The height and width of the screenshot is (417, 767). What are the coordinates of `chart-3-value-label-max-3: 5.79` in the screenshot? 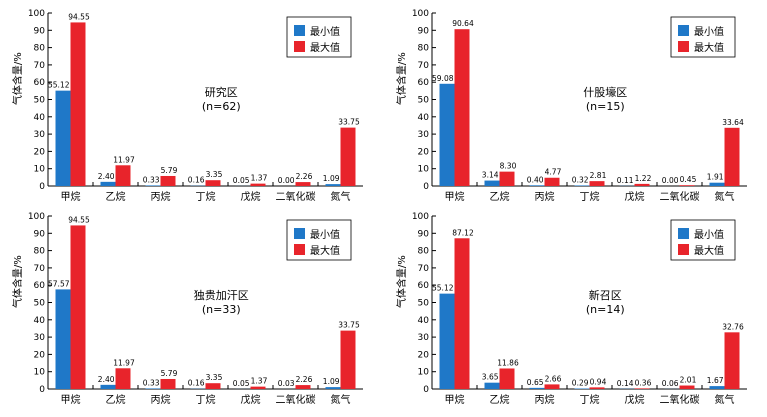 It's located at (169, 373).